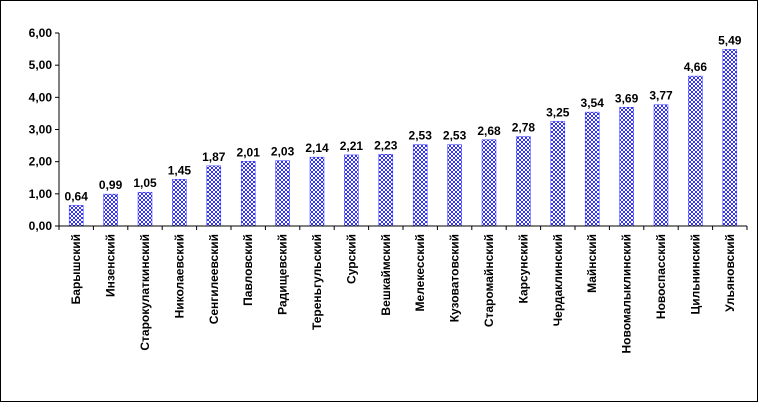 This screenshot has width=758, height=402. Describe the element at coordinates (489, 131) in the screenshot. I see `data-label: 2,68` at that location.